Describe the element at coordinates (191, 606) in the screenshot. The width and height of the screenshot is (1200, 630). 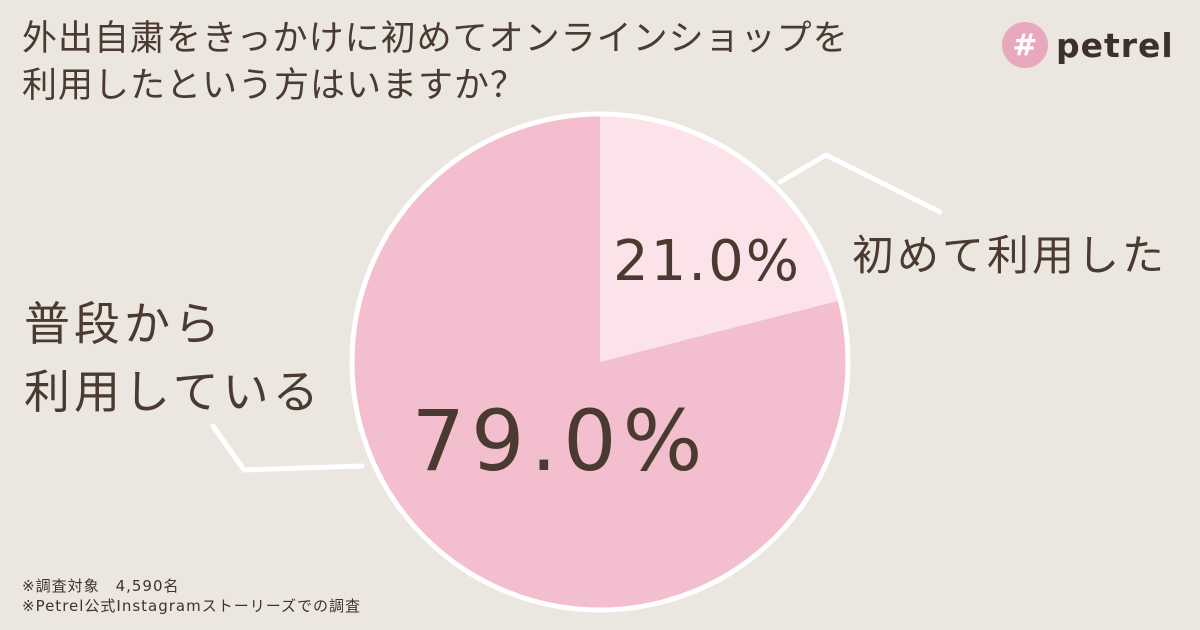
I see `footnote-source: ※Petrel公式Instagramストーリーズでの調査` at that location.